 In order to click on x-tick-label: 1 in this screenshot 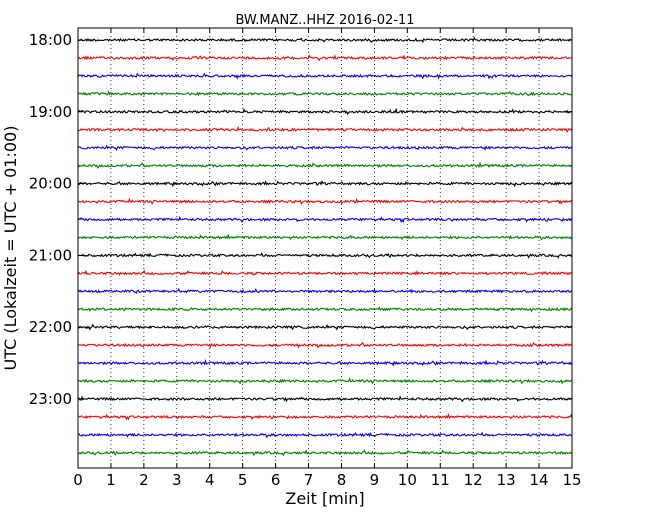, I will do `click(111, 480)`.